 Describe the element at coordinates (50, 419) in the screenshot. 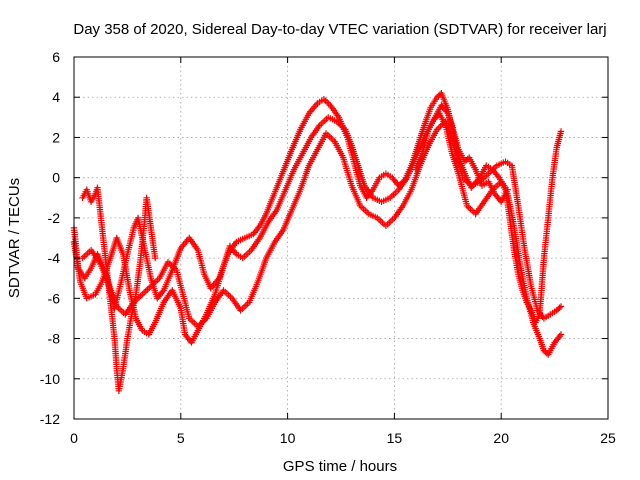

I see `y-tick-label: -12` at that location.